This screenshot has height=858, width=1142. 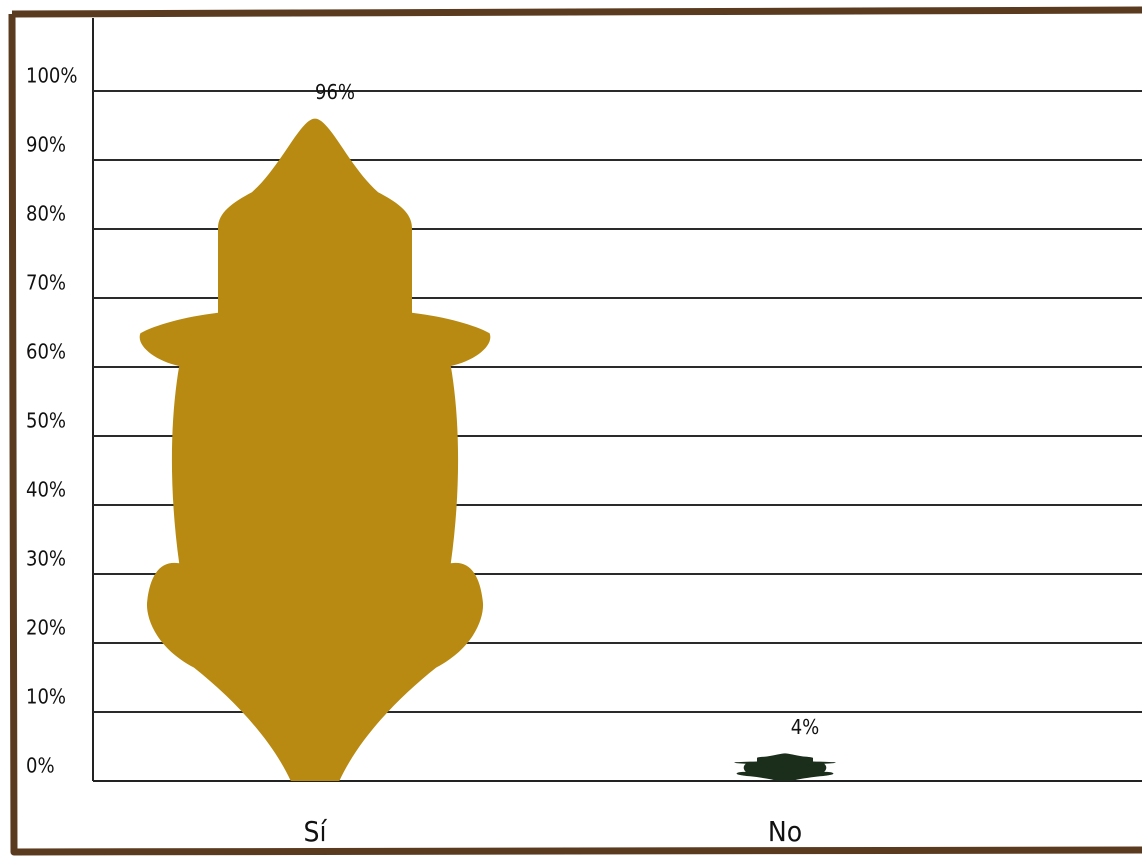 I want to click on y-tick-label: 100%, so click(x=51, y=76).